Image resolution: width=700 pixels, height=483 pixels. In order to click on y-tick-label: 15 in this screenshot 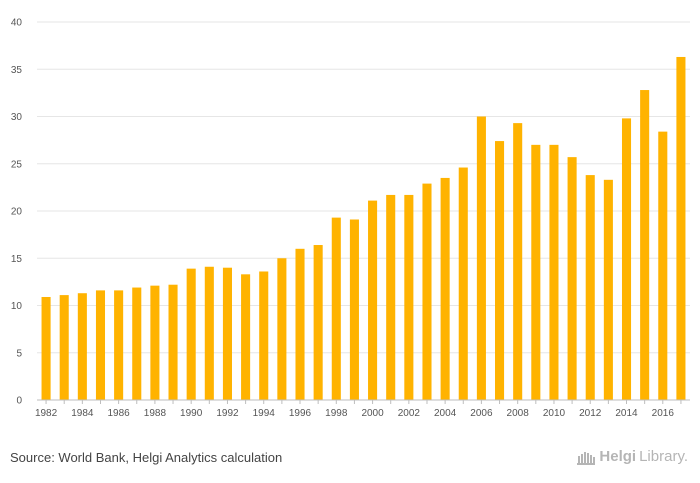, I will do `click(17, 259)`.